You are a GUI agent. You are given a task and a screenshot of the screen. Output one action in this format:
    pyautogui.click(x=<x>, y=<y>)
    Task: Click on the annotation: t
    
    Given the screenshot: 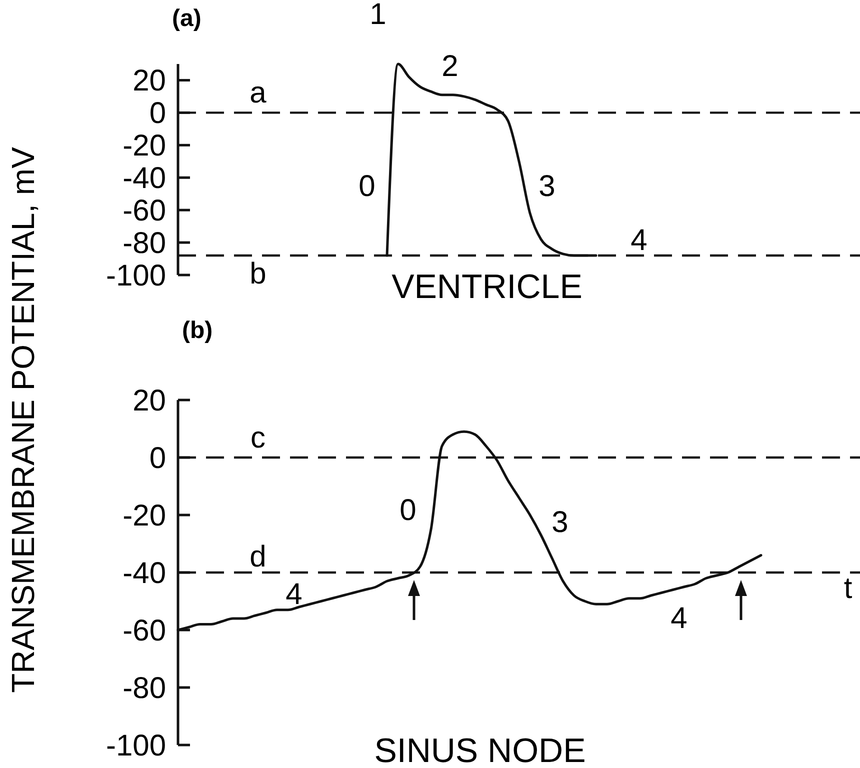 What is the action you would take?
    pyautogui.click(x=848, y=588)
    